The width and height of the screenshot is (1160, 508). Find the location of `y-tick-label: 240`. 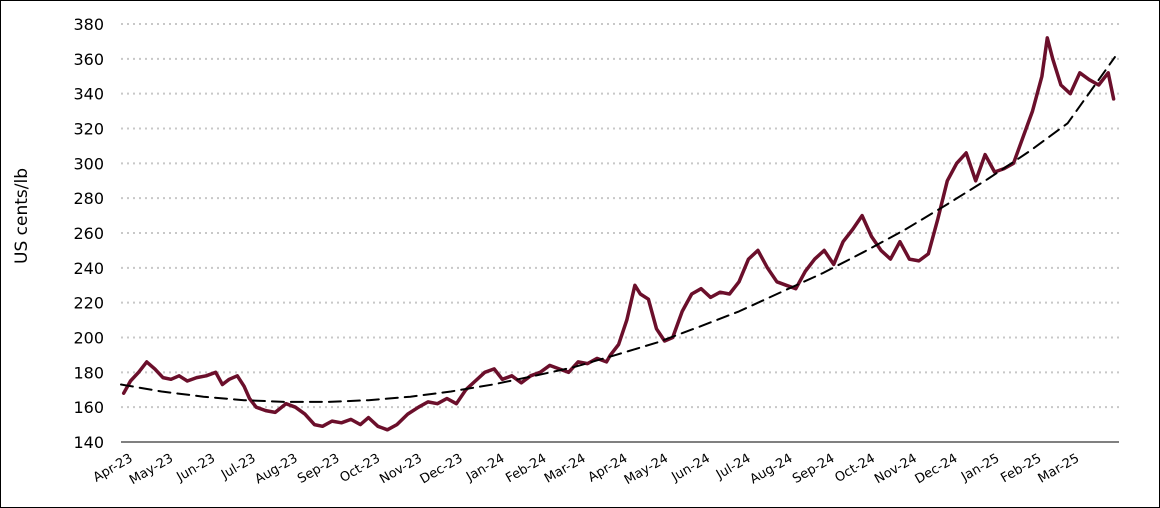

y-tick-label: 240 is located at coordinates (88, 268).